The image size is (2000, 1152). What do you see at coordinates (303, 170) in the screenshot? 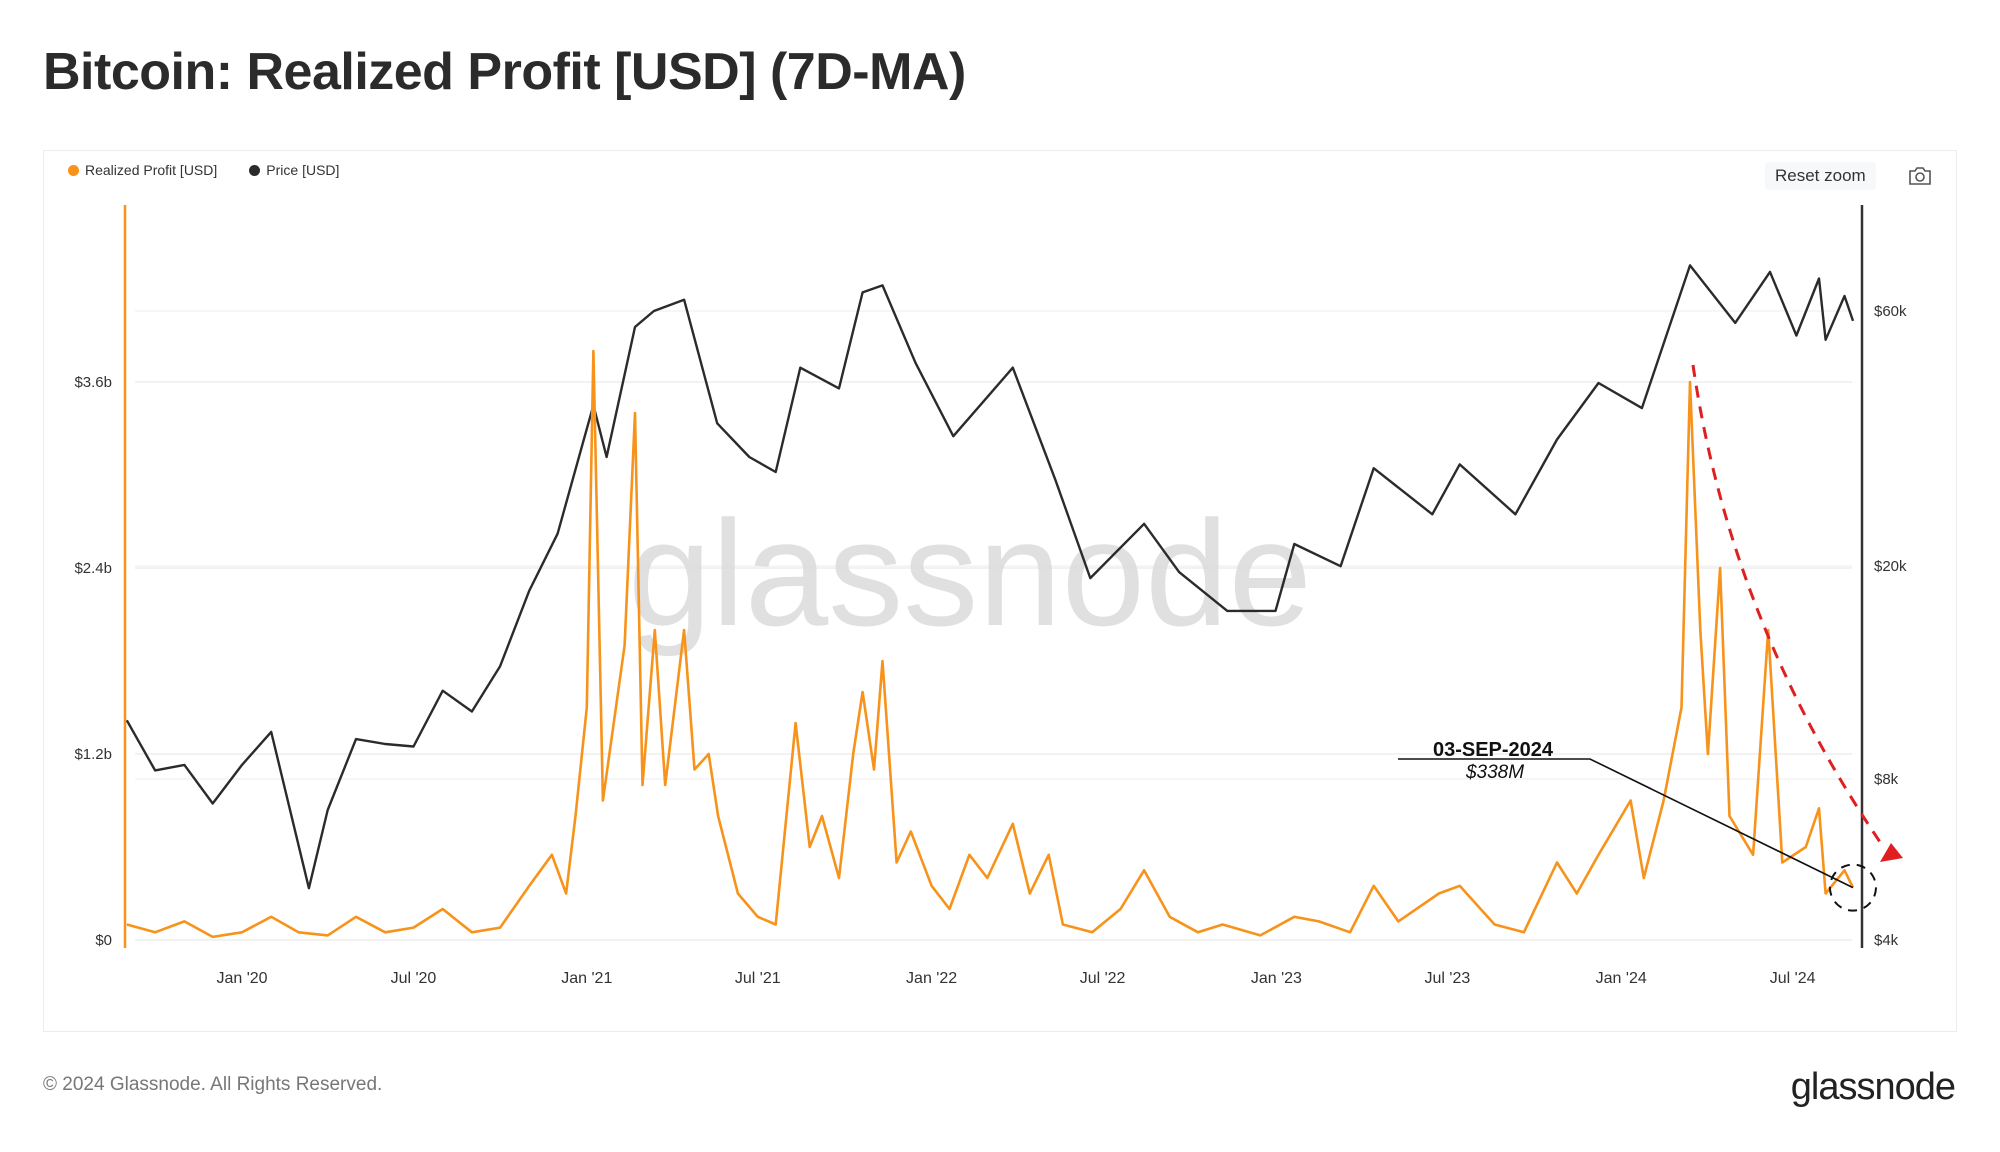
I see `legend-label: Price [USD]` at bounding box center [303, 170].